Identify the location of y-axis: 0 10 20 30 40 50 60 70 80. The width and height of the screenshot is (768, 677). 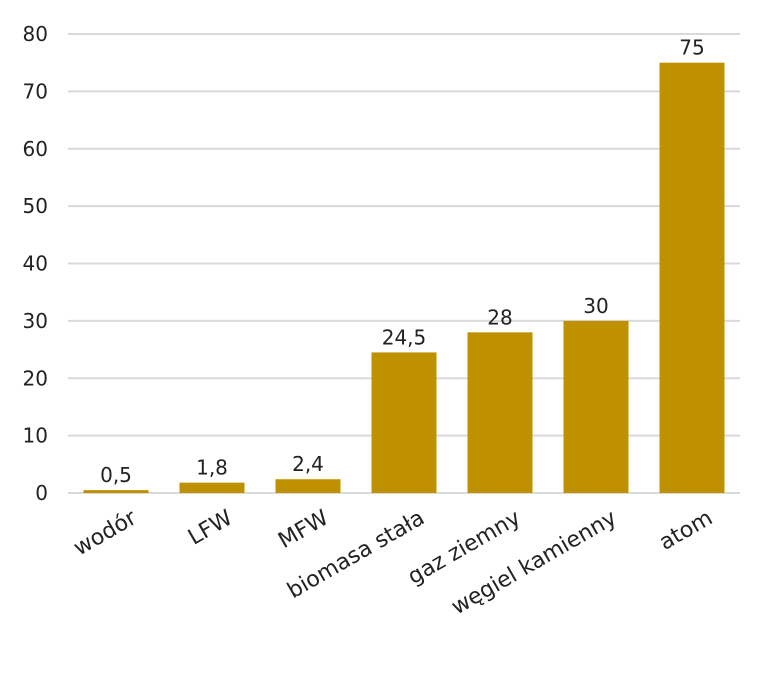
(35, 263).